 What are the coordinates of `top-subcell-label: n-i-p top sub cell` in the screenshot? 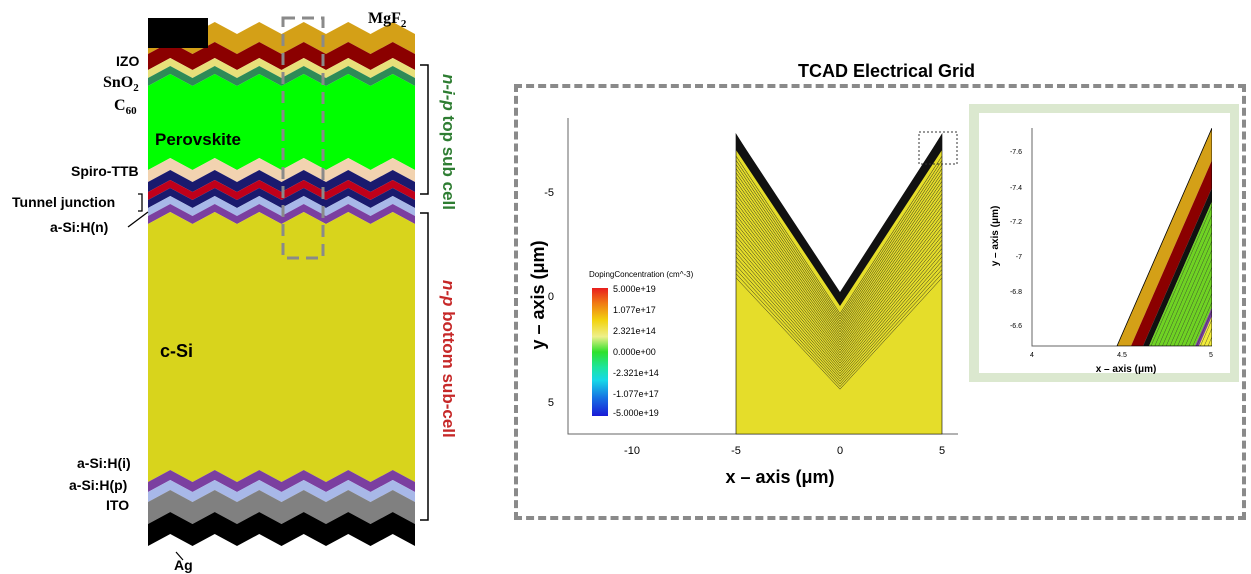 It's located at (448, 142).